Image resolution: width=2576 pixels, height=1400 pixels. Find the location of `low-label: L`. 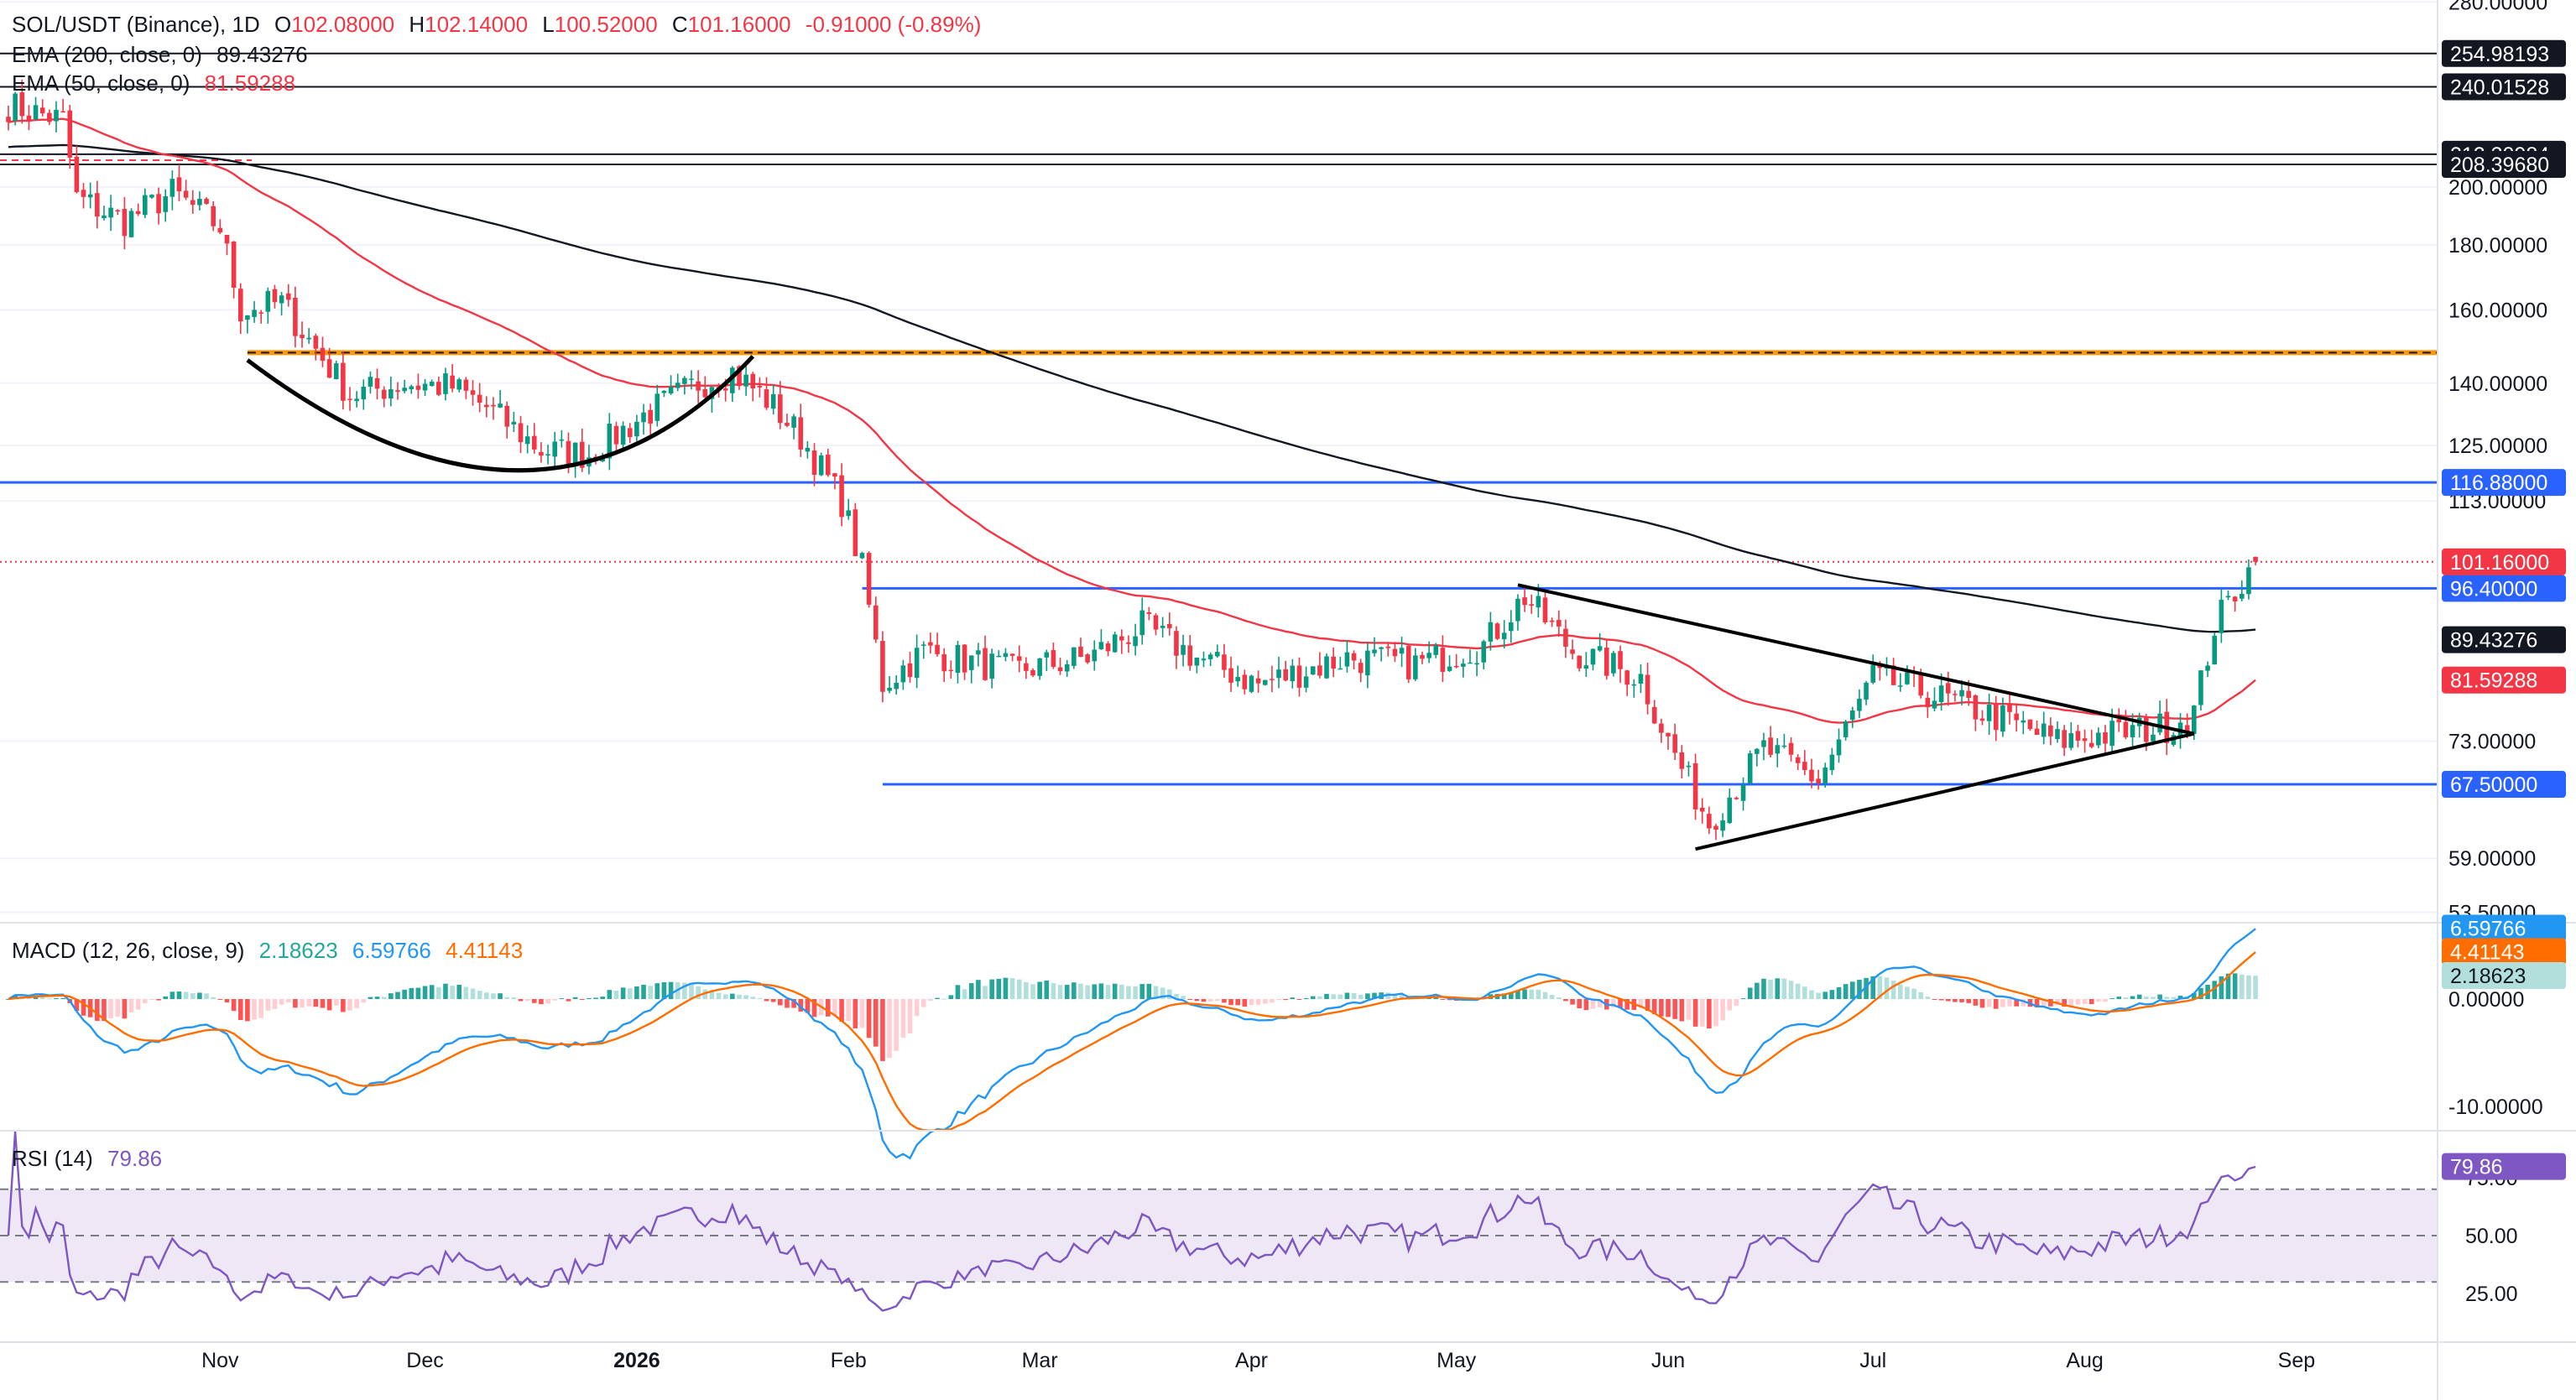

low-label: L is located at coordinates (548, 24).